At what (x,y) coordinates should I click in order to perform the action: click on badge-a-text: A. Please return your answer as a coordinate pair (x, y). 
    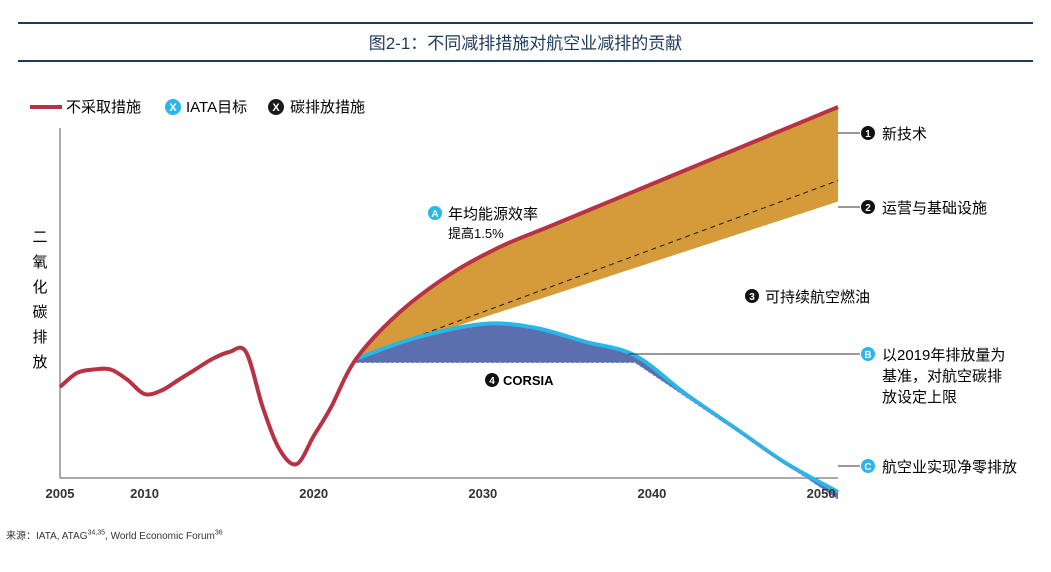
    Looking at the image, I should click on (434, 214).